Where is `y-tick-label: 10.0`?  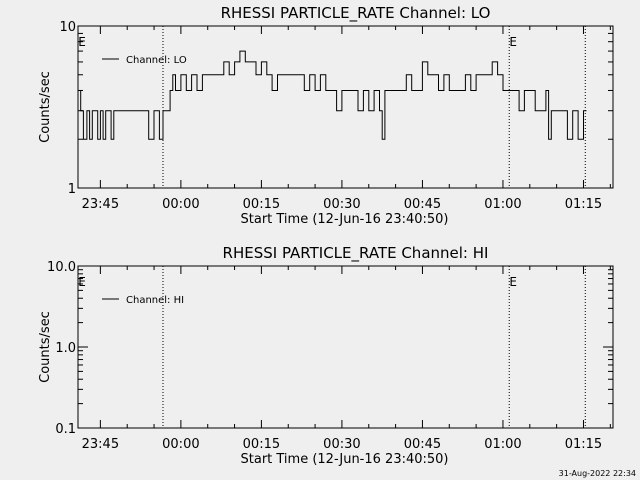
y-tick-label: 10.0 is located at coordinates (61, 267).